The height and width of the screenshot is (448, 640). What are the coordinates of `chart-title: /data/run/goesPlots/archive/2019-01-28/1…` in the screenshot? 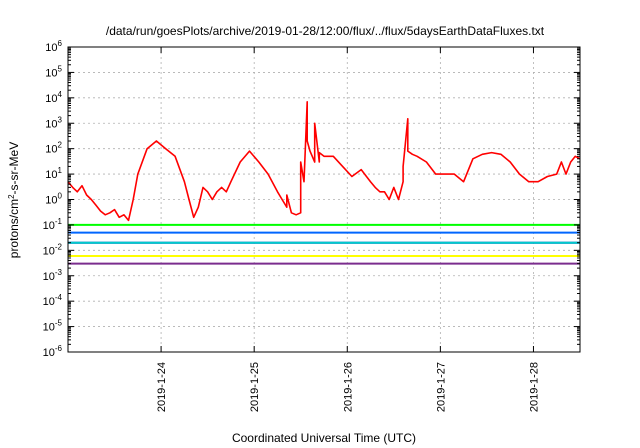 It's located at (325, 31).